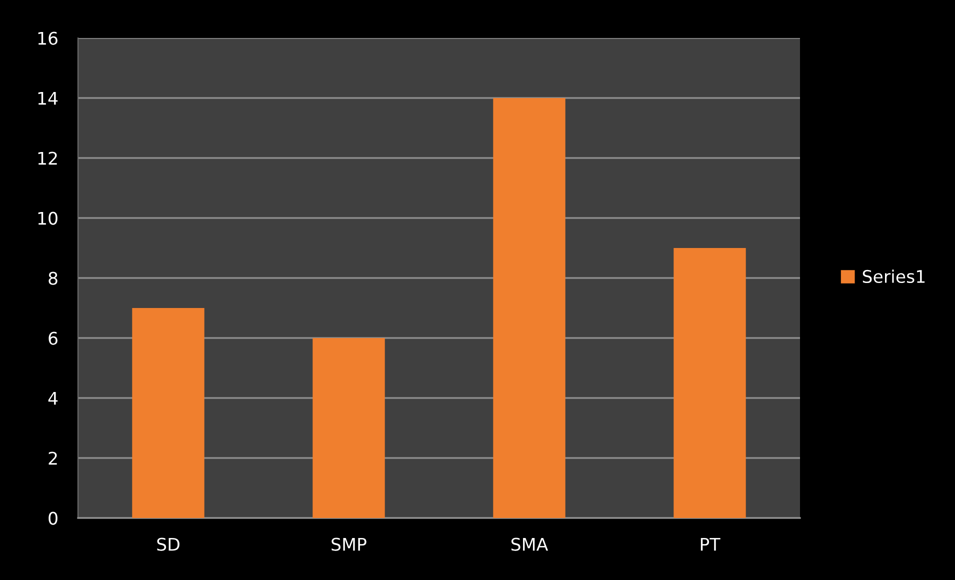 This screenshot has height=580, width=955. I want to click on y-tick-label: 16, so click(48, 38).